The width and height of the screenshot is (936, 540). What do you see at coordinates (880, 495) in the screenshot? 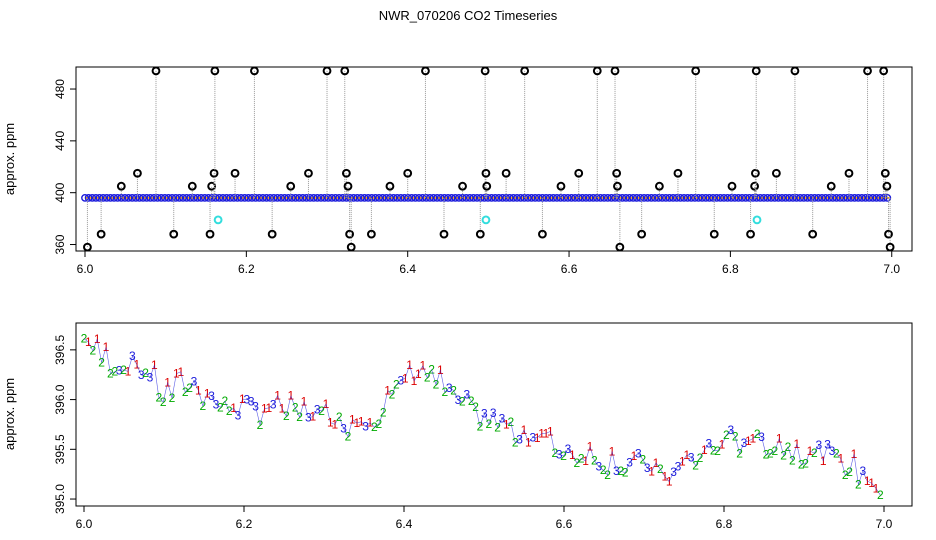
I see `bottom-series-2-point: 2` at bounding box center [880, 495].